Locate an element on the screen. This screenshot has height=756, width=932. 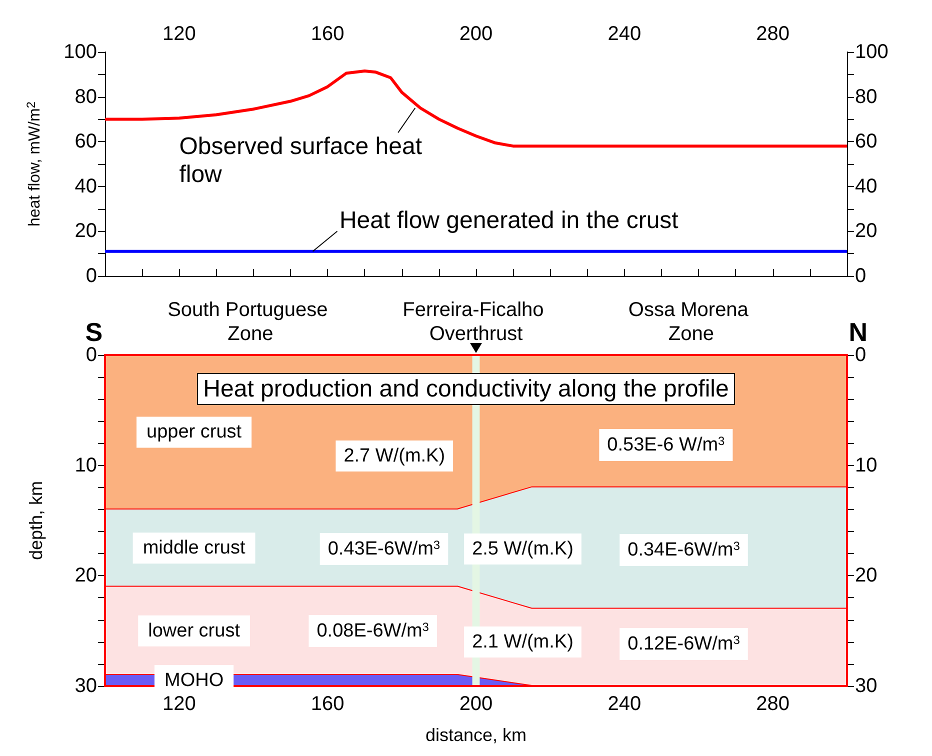
y-tick-label: 30 is located at coordinates (85, 686).